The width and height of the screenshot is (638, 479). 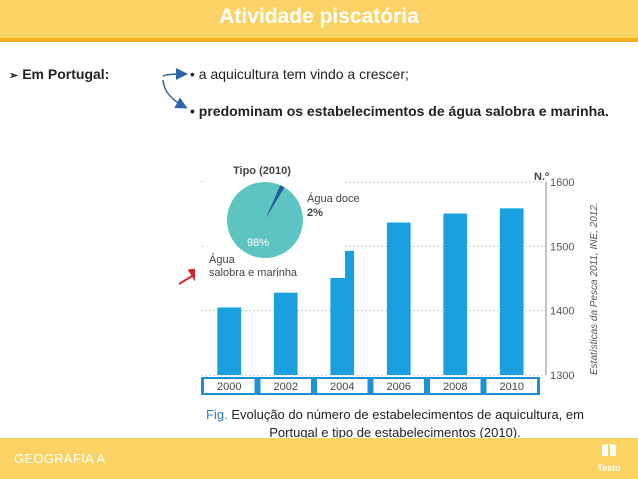 I want to click on y-axis-label: N.º, so click(x=541, y=177).